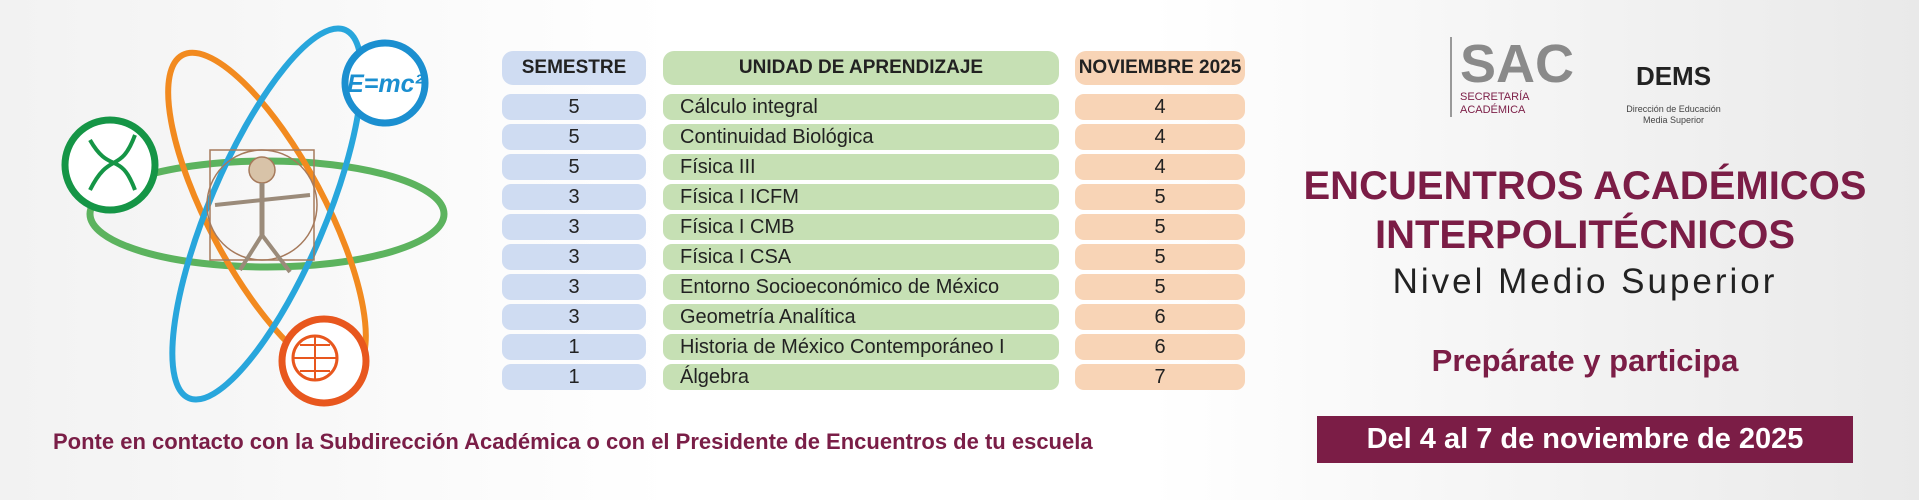 This screenshot has width=1919, height=500. Describe the element at coordinates (1673, 109) in the screenshot. I see `dems-line: Dirección de Educación` at that location.